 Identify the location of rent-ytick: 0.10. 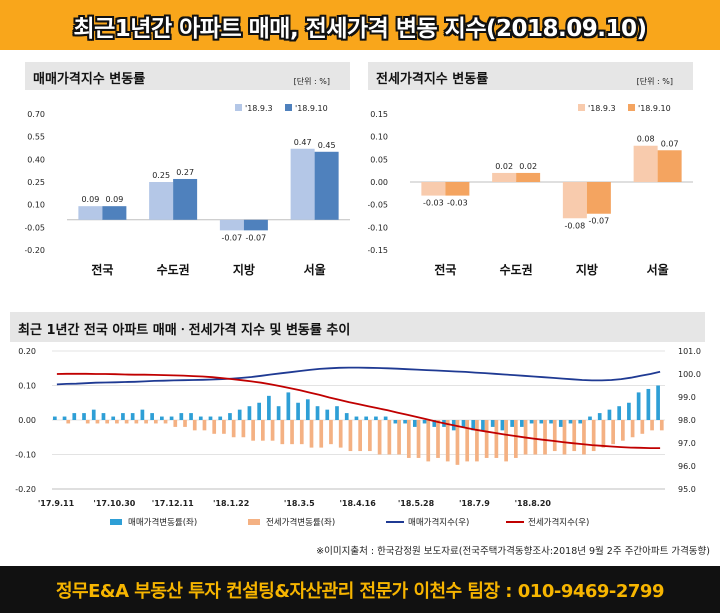
(379, 137).